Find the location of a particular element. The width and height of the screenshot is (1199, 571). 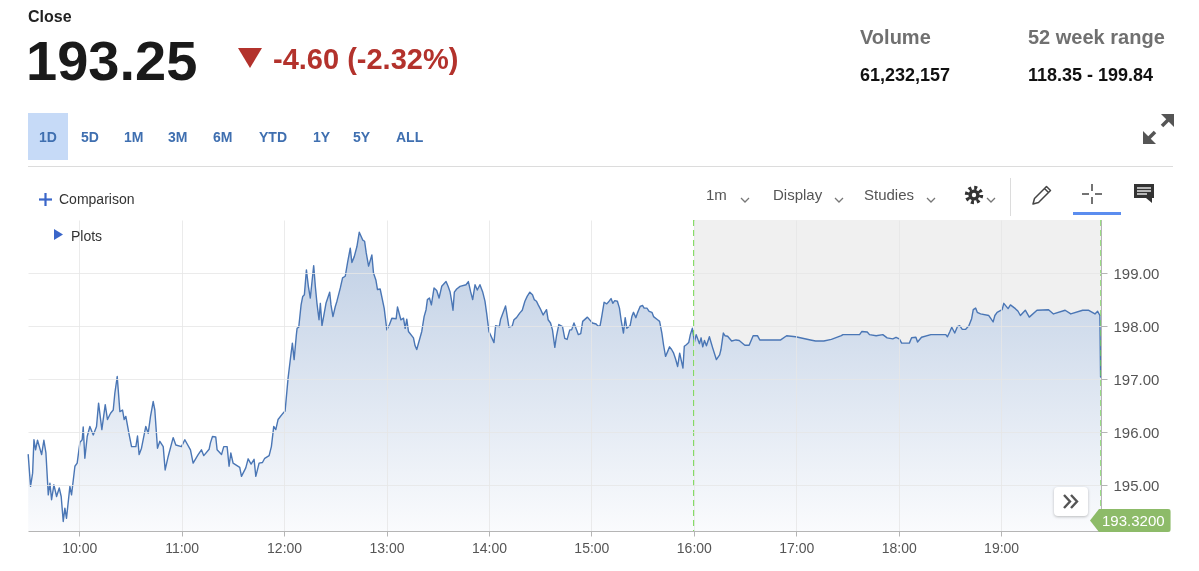

x-tick-label: 15:00 is located at coordinates (592, 547).